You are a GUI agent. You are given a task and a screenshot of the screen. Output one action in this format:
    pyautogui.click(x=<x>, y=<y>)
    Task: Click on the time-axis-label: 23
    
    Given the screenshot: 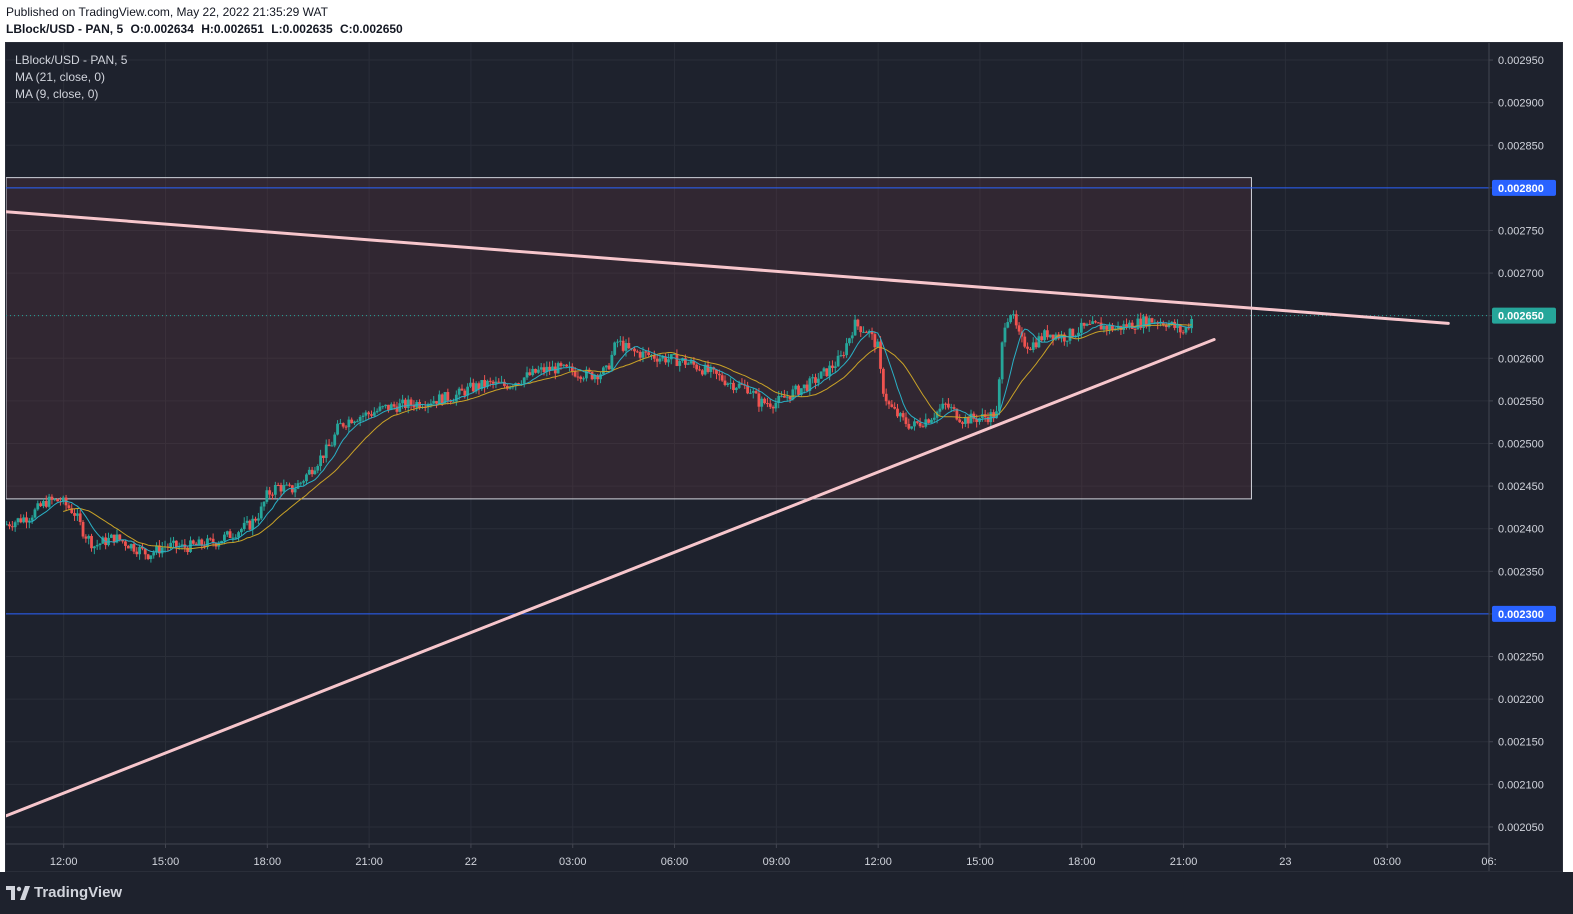 What is the action you would take?
    pyautogui.click(x=1285, y=862)
    